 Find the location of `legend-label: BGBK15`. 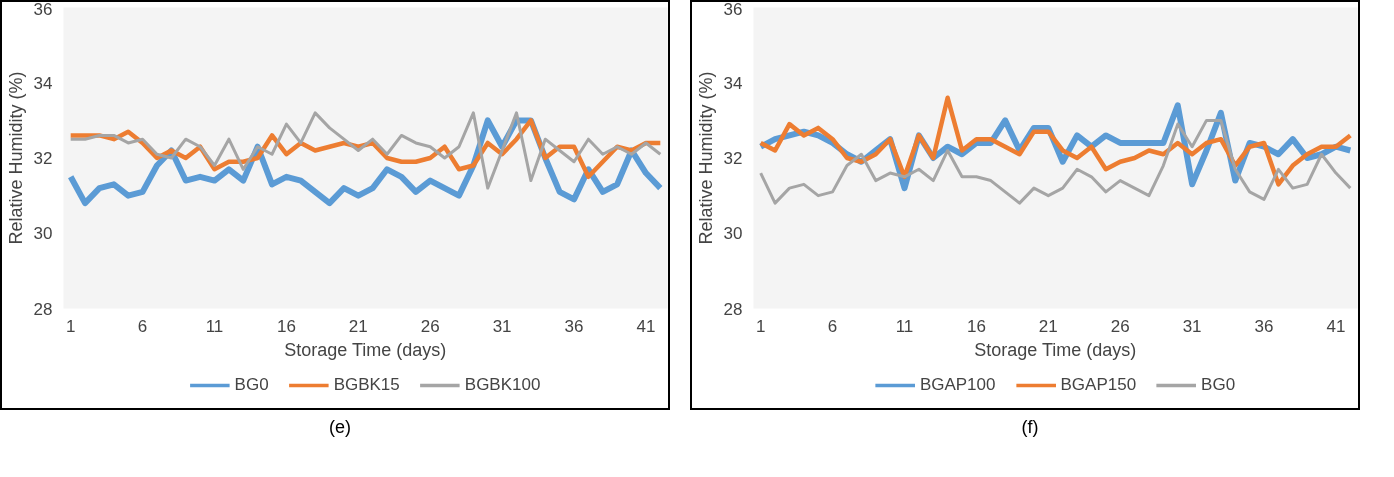

legend-label: BGBK15 is located at coordinates (366, 385).